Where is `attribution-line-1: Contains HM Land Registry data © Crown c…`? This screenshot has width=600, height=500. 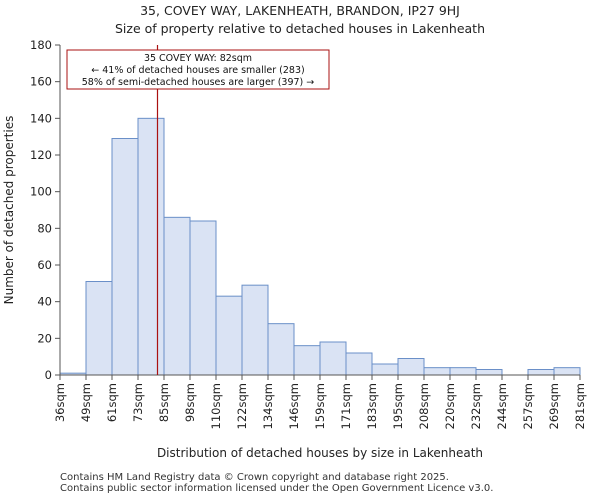 attribution-line-1: Contains HM Land Registry data © Crown c… is located at coordinates (254, 477).